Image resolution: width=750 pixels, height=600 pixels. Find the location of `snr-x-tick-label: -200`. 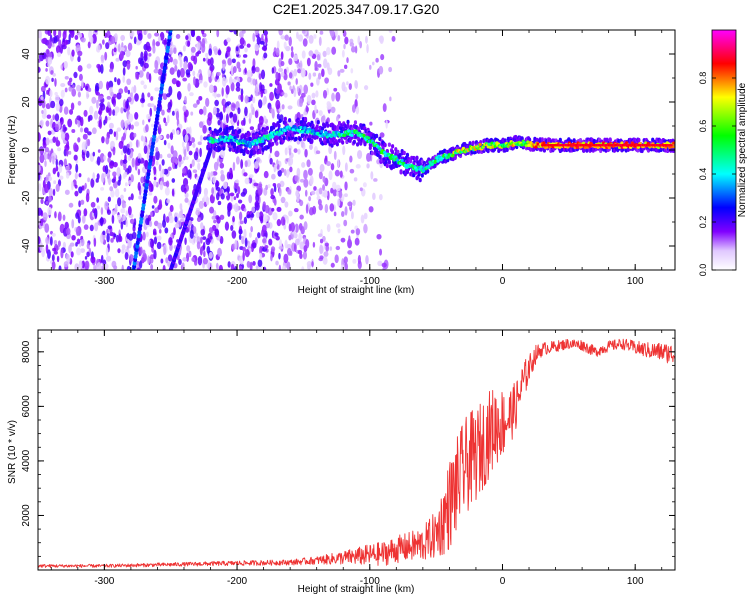

snr-x-tick-label: -200 is located at coordinates (237, 581).